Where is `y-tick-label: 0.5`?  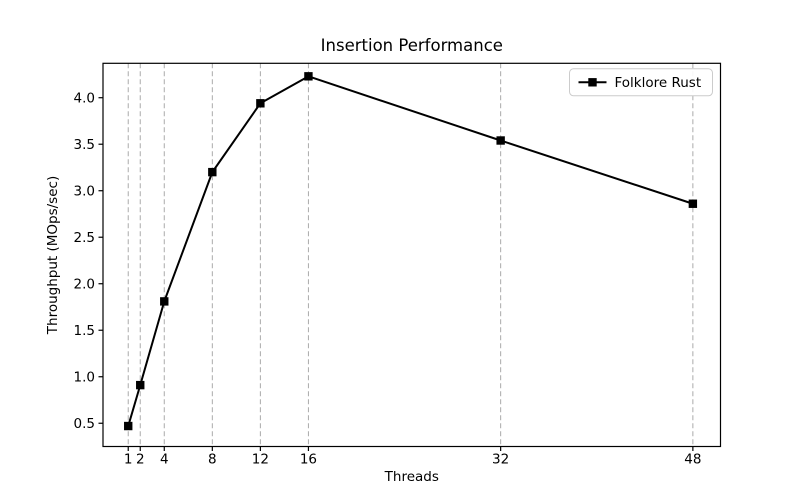
y-tick-label: 0.5 is located at coordinates (84, 424).